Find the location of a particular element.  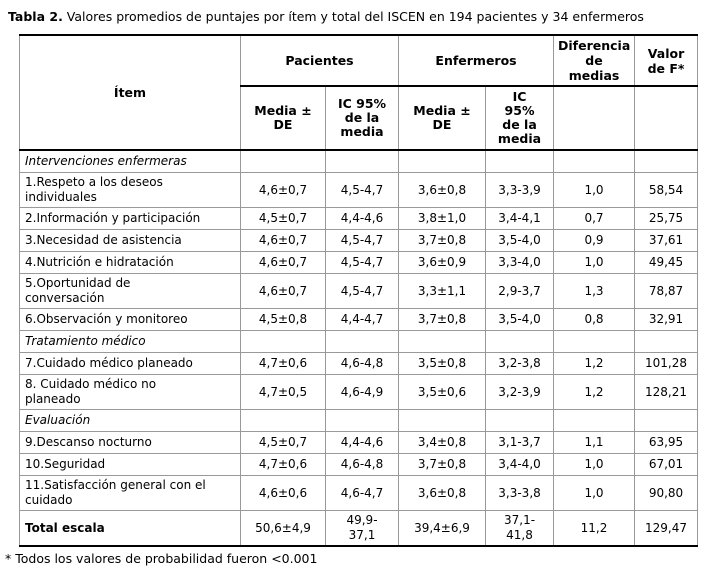

value-cell: 4,6-4,8 is located at coordinates (362, 464).